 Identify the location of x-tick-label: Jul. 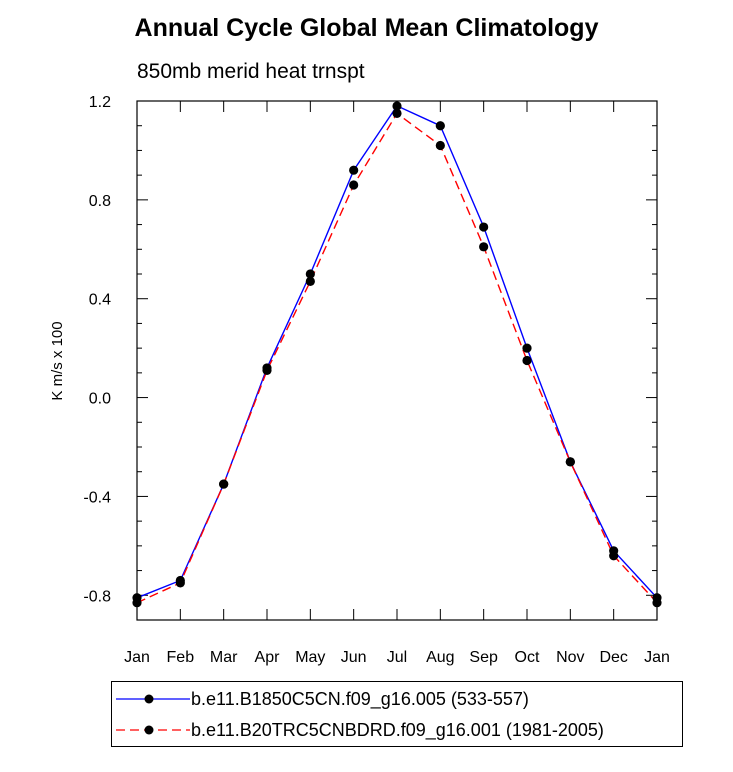
(397, 657).